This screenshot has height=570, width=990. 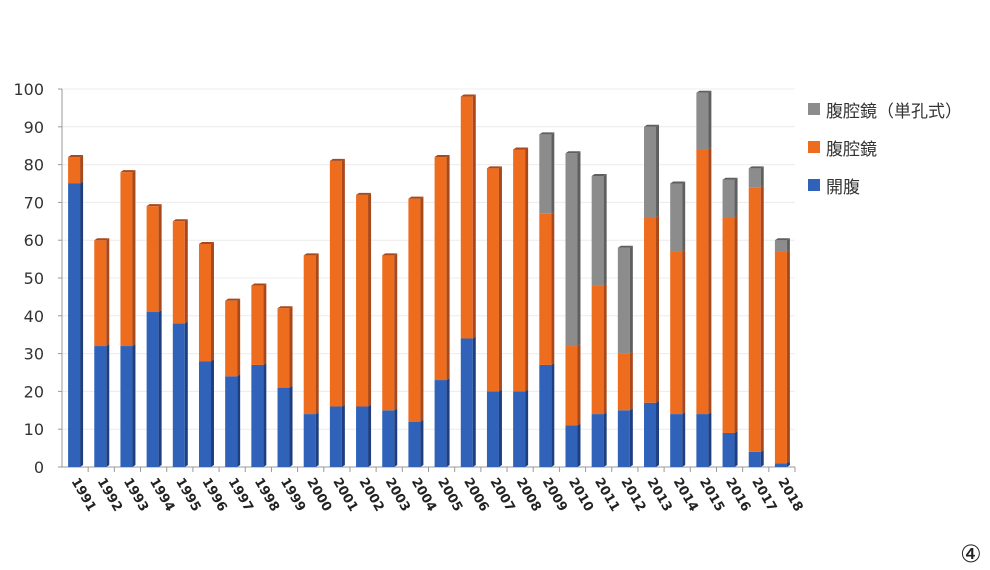 I want to click on y-tick-label: 100, so click(x=28, y=89).